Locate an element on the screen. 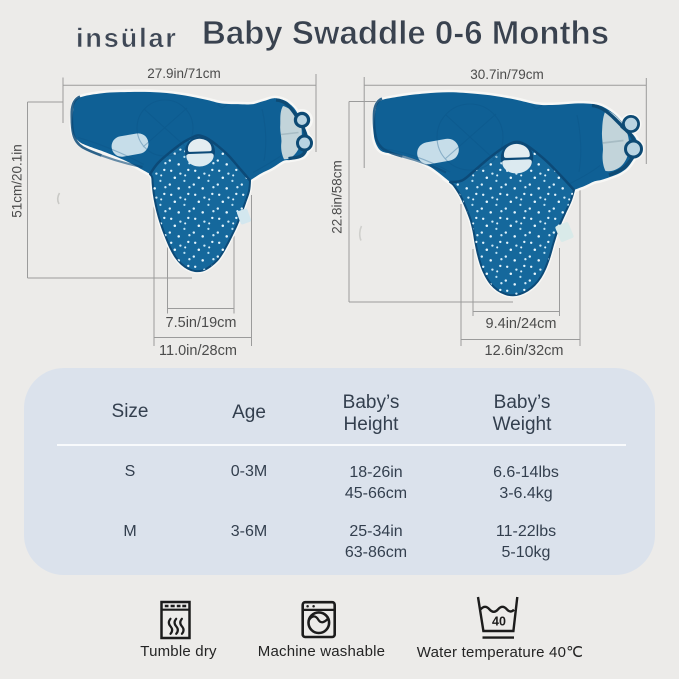 The height and width of the screenshot is (679, 679). svg-text: 40 is located at coordinates (499, 622).